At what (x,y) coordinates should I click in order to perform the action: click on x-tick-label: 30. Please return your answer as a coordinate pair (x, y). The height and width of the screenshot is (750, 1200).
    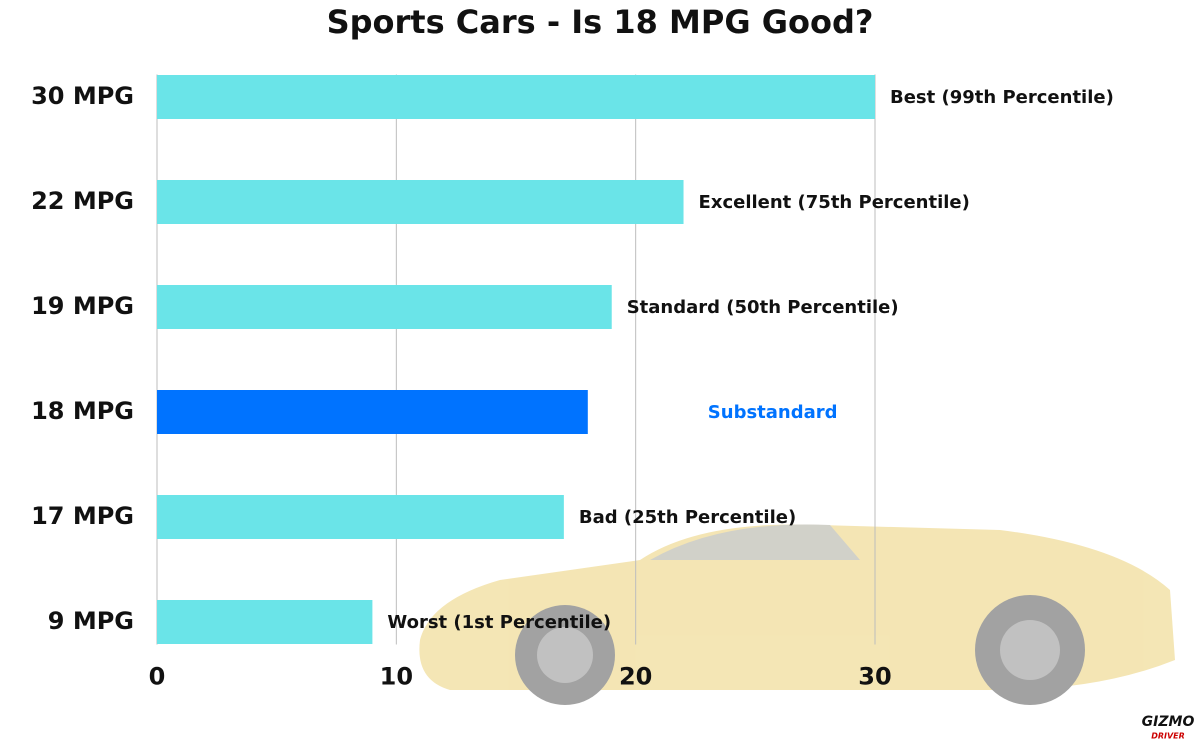
    Looking at the image, I should click on (874, 677).